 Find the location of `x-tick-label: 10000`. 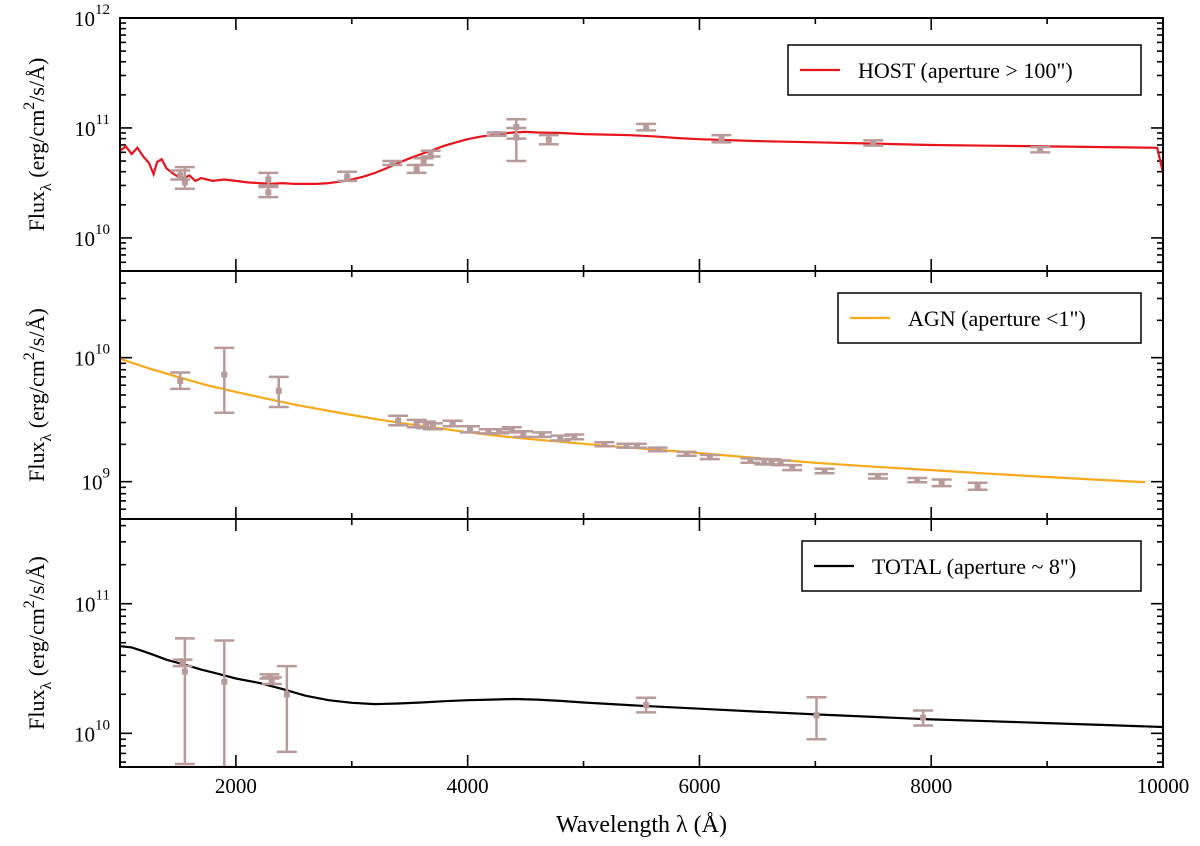

x-tick-label: 10000 is located at coordinates (1163, 786).